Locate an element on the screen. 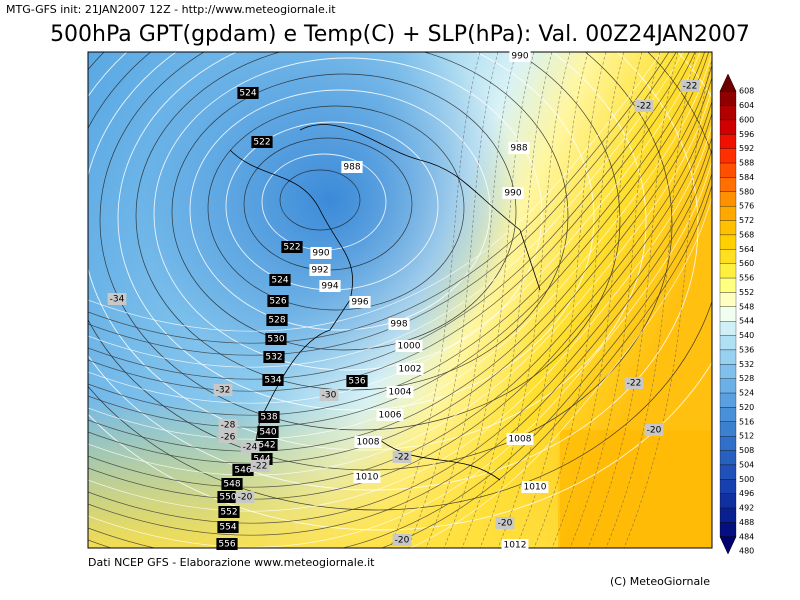 The height and width of the screenshot is (600, 800). gpt-label: 530 is located at coordinates (275, 340).